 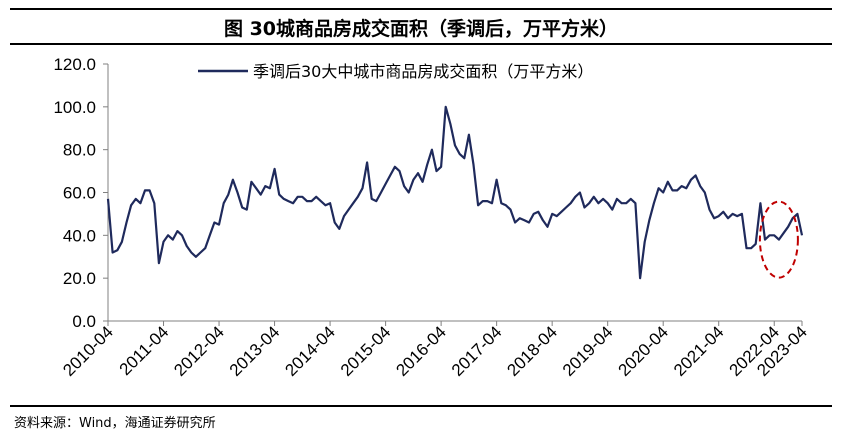 What do you see at coordinates (79, 235) in the screenshot?
I see `y-tick-label: 40.0` at bounding box center [79, 235].